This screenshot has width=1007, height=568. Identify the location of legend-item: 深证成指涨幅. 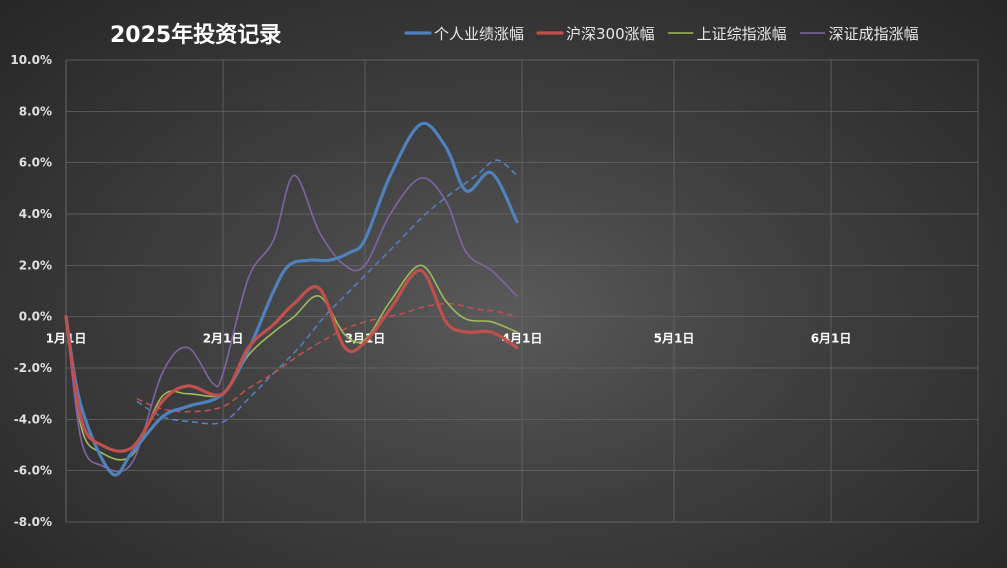
(859, 34).